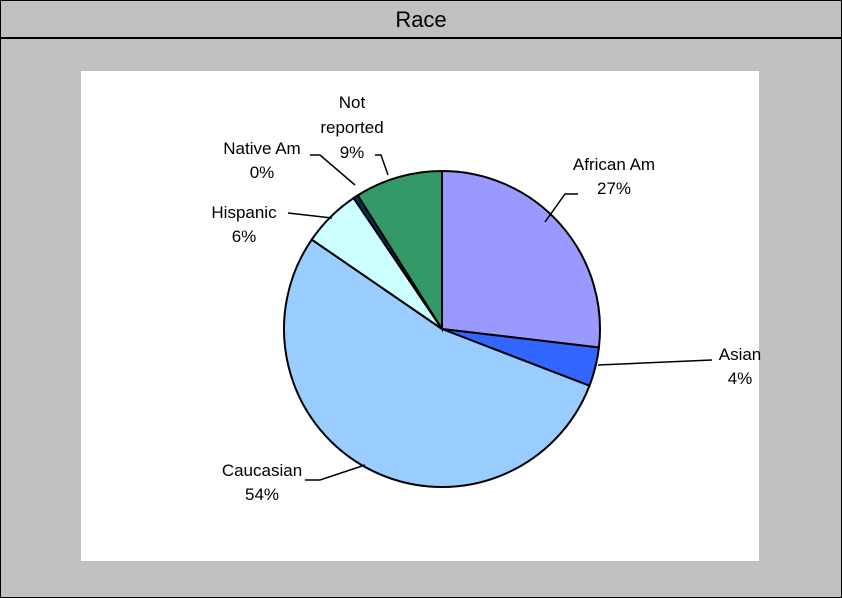 The height and width of the screenshot is (598, 842). What do you see at coordinates (335, 472) in the screenshot?
I see `leader-line-caucasian` at bounding box center [335, 472].